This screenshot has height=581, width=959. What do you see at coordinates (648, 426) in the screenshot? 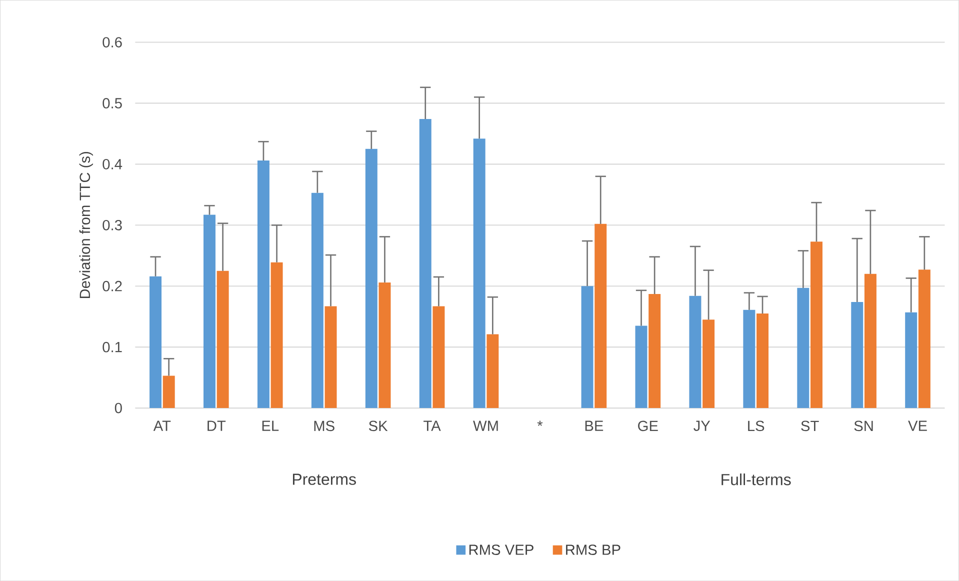
I see `x-tick-label: GE` at bounding box center [648, 426].